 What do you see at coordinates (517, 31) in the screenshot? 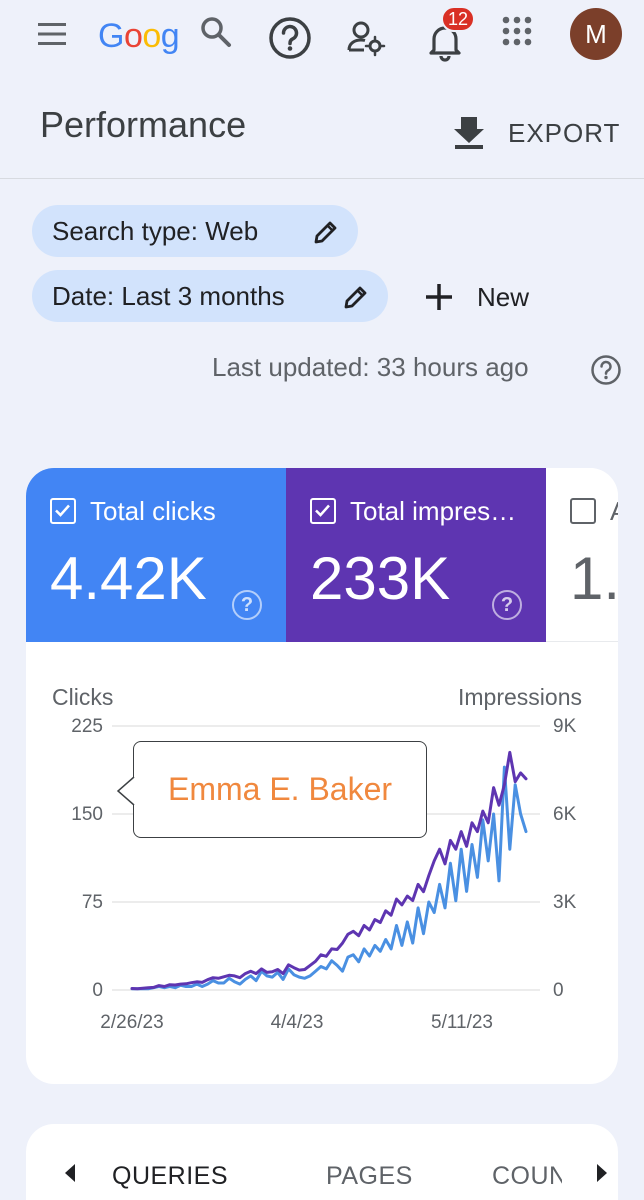
I see `apps-icon` at bounding box center [517, 31].